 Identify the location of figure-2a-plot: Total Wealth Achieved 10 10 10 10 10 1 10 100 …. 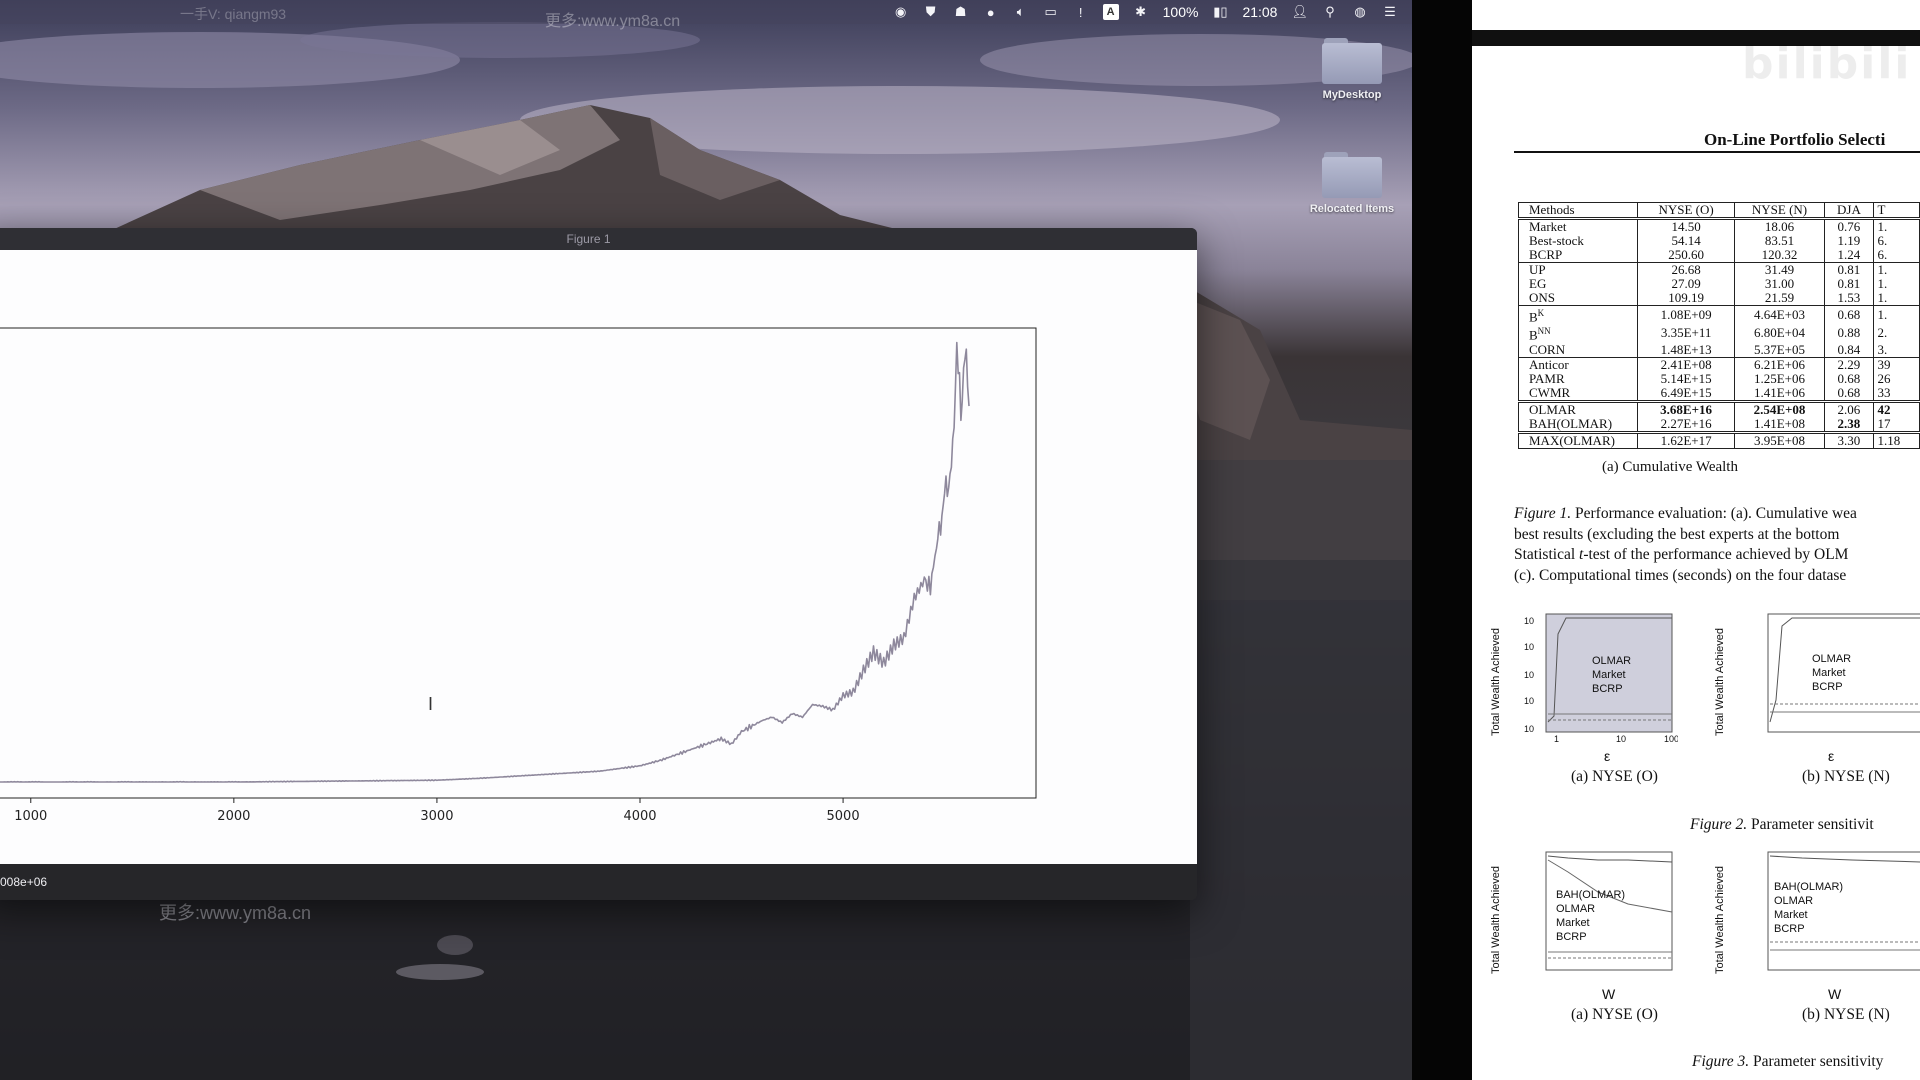
(1583, 684).